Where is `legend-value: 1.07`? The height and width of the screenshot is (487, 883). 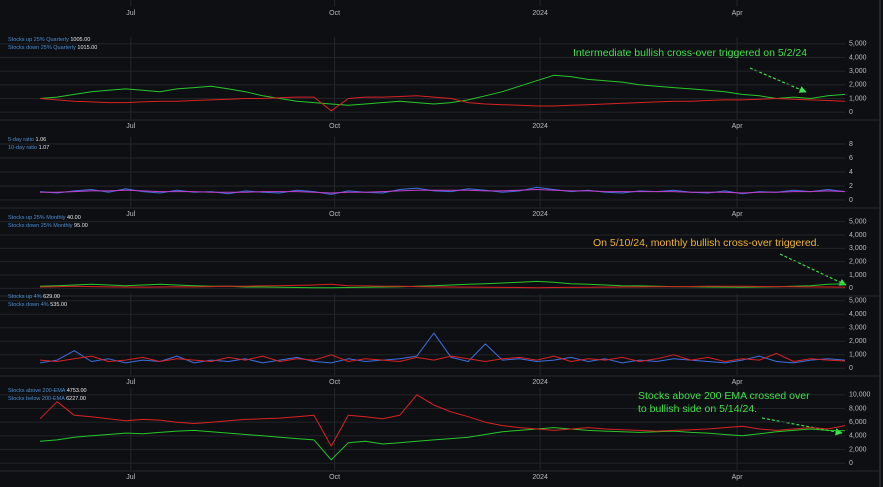
legend-value: 1.07 is located at coordinates (44, 148).